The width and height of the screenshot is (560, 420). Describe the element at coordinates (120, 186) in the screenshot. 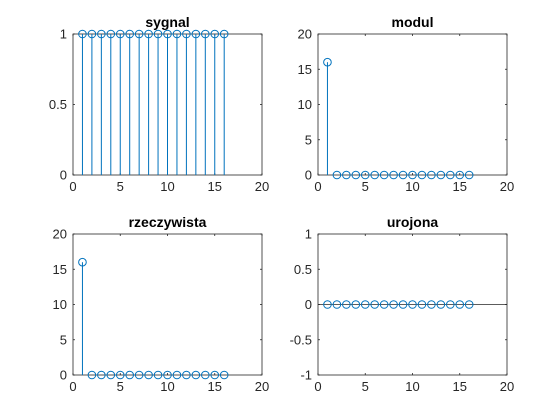

I see `xtick-label-sygnal-1: 5` at that location.